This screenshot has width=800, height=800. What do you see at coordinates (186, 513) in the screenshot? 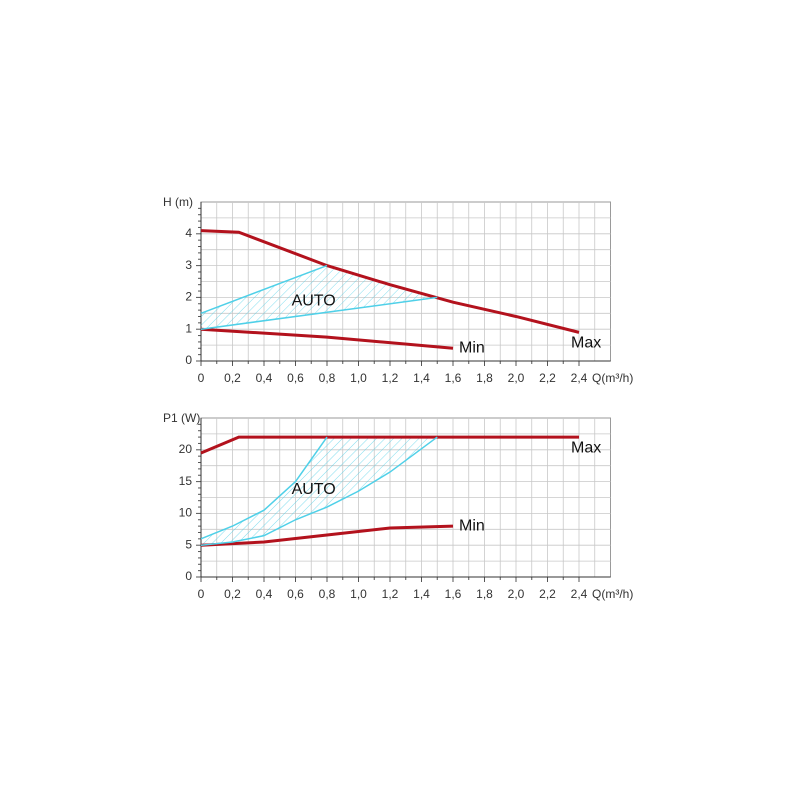
I see `y-tick-label: 10` at bounding box center [186, 513].